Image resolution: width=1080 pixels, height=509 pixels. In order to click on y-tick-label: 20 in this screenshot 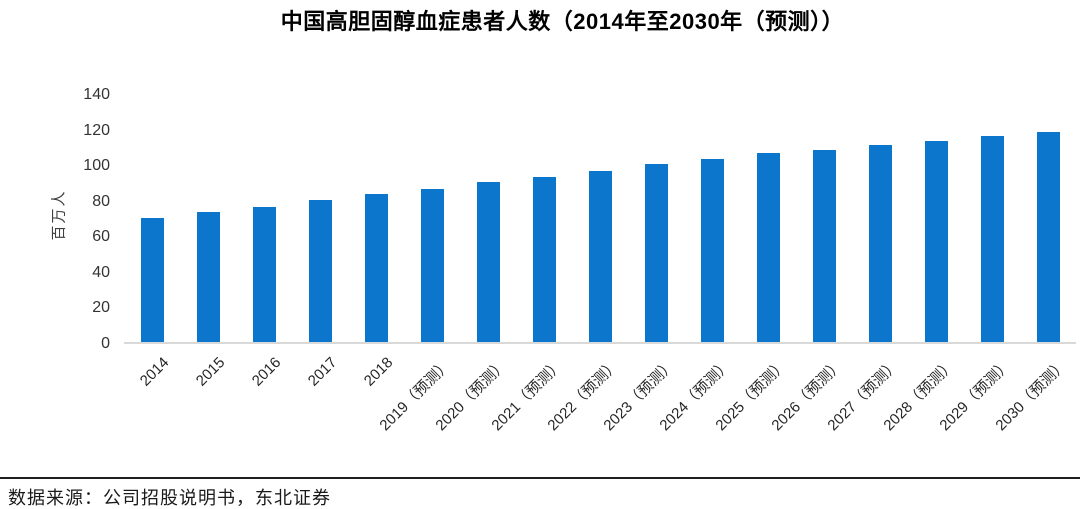, I will do `click(101, 308)`.